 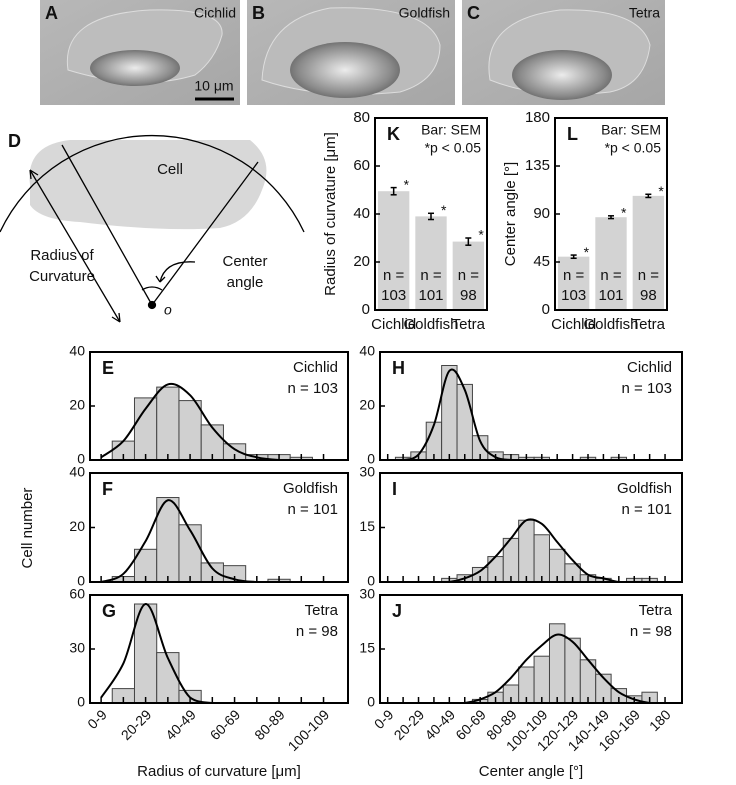 I want to click on cell-label: Cell, so click(x=170, y=169).